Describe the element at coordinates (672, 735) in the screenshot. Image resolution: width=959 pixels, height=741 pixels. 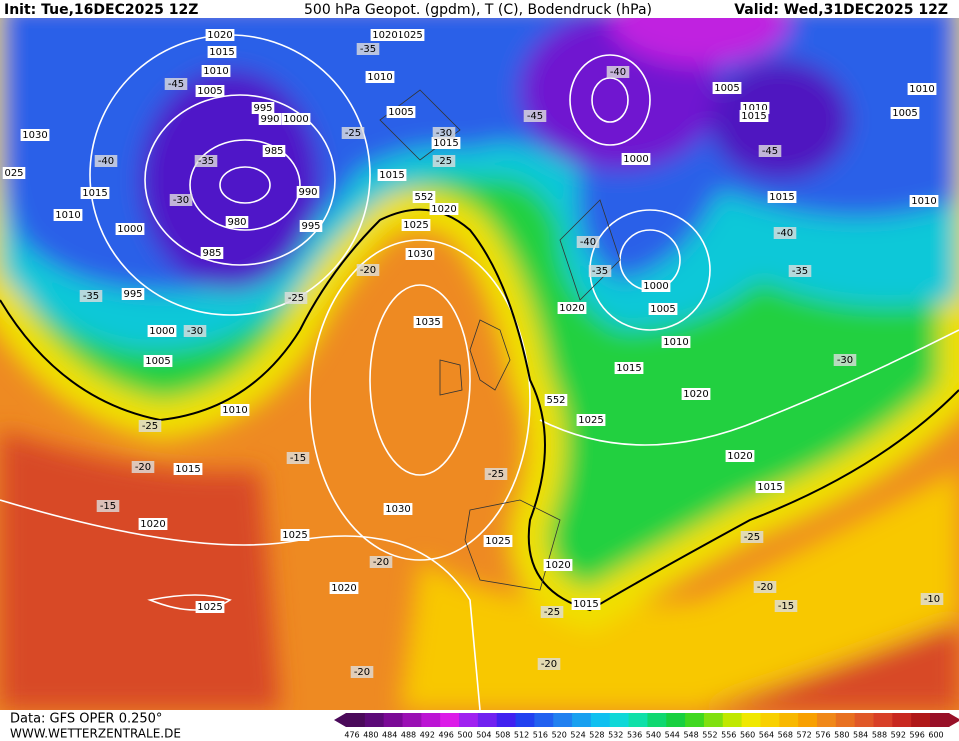
I see `scale-label: 544` at that location.